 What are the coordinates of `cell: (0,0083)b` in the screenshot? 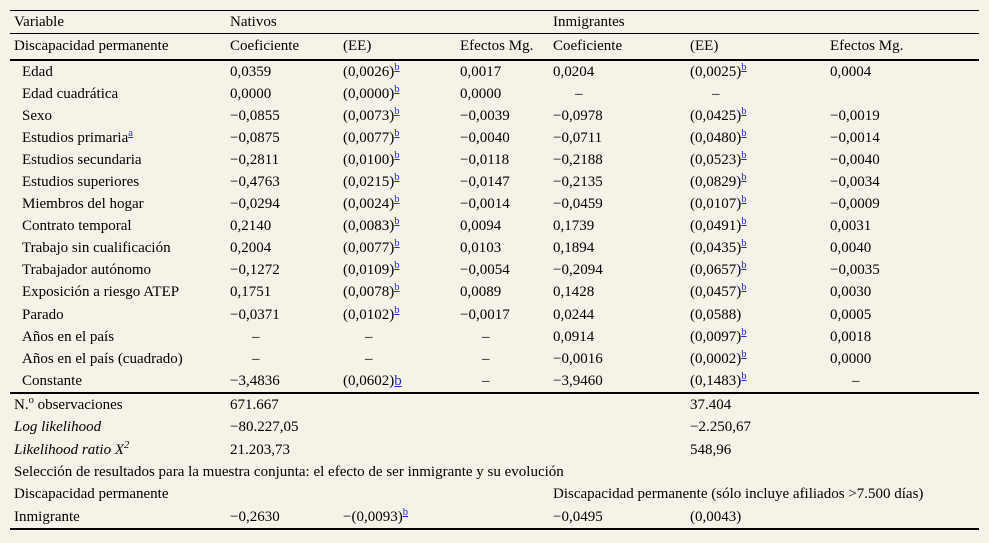 It's located at (371, 225).